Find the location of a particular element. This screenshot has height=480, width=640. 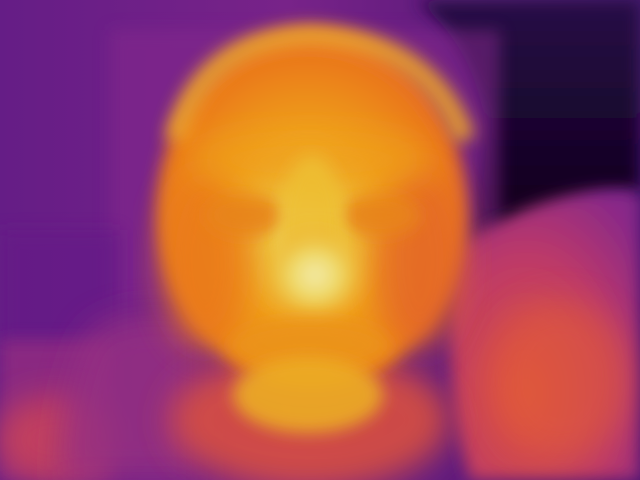

left-eye-socket is located at coordinates (245, 215).